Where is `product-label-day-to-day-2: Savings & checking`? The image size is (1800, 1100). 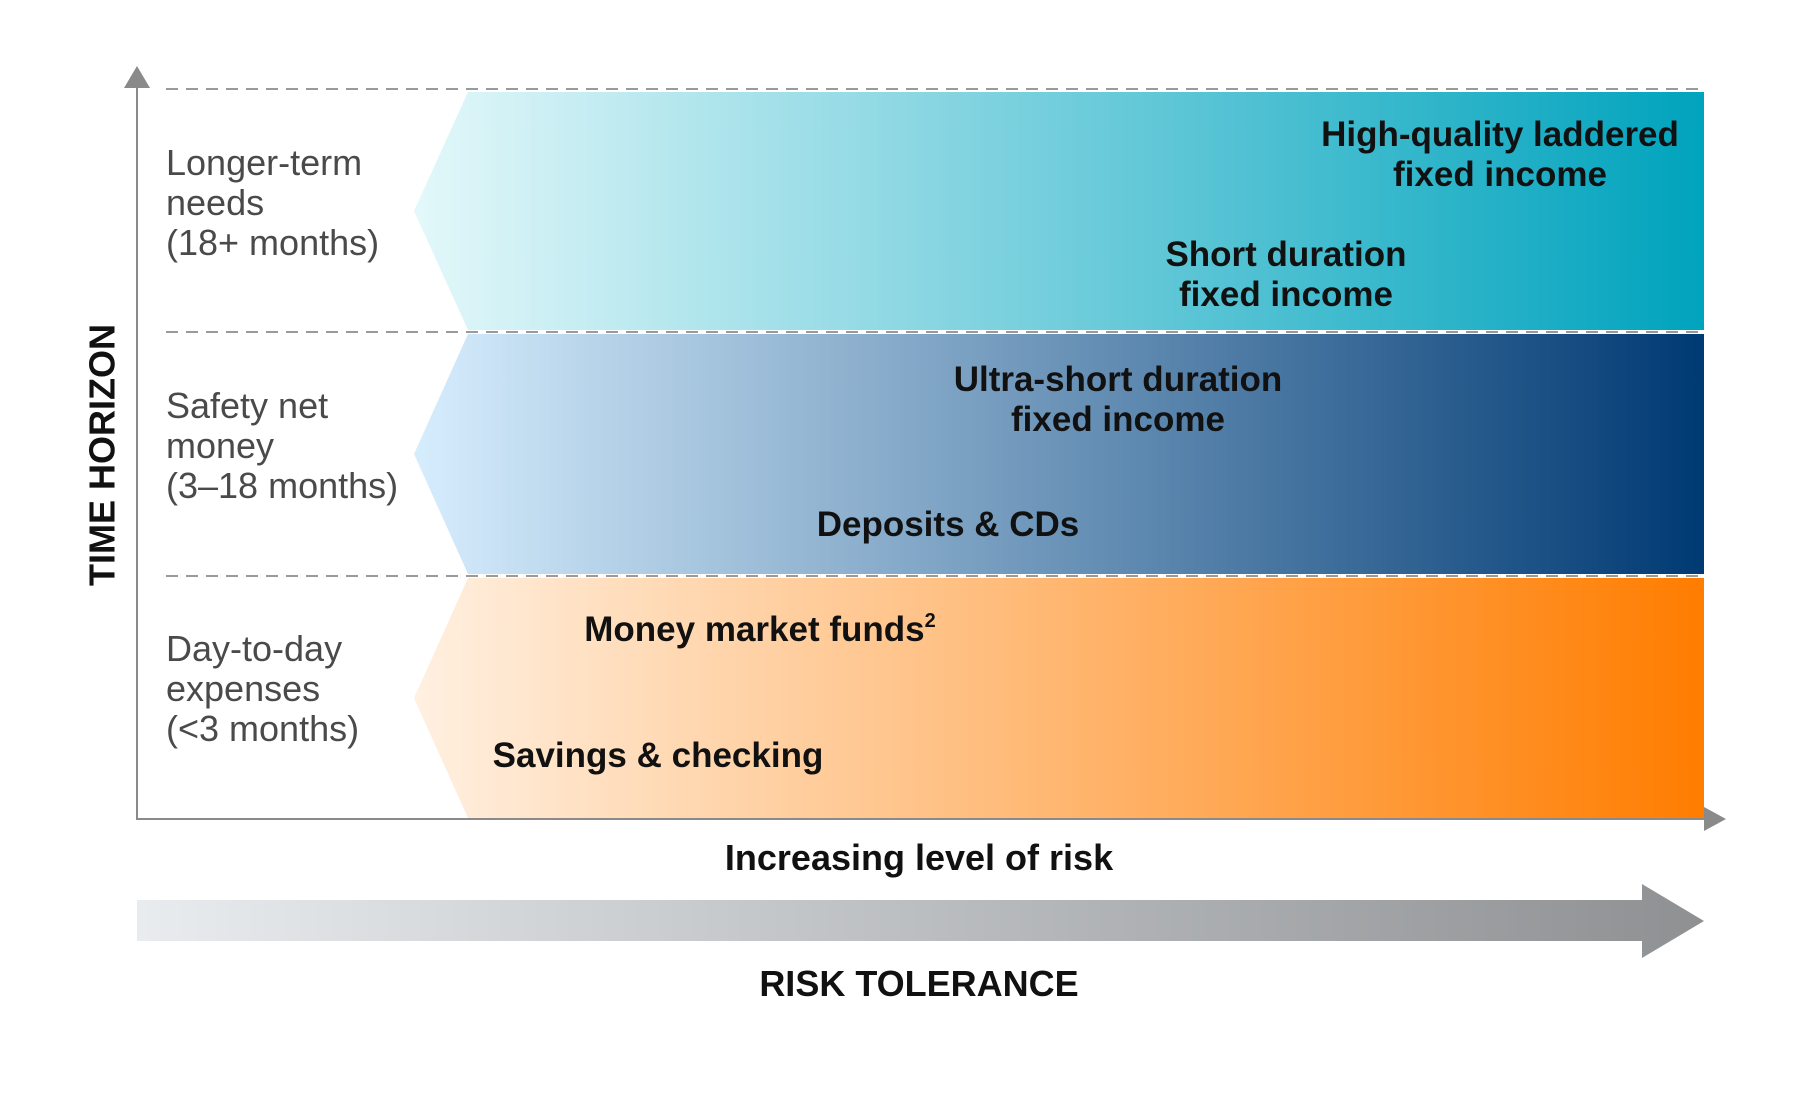 product-label-day-to-day-2: Savings & checking is located at coordinates (658, 755).